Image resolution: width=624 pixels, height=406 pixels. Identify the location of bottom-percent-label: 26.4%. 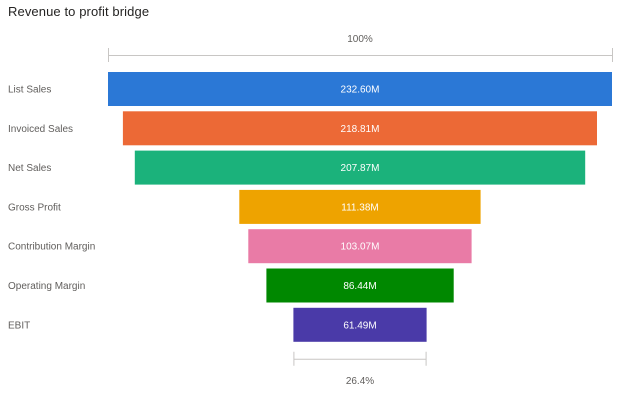
(360, 381).